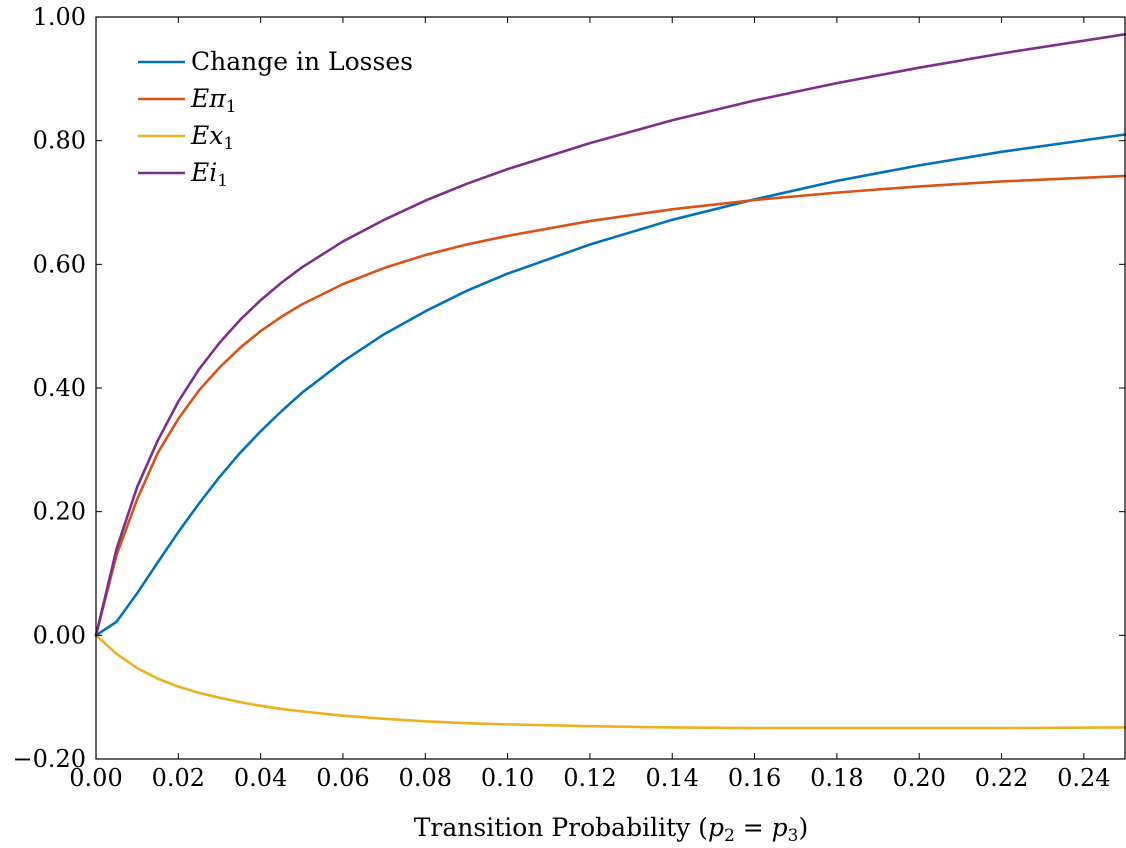  Describe the element at coordinates (59, 512) in the screenshot. I see `y-tick-label: 0.20` at that location.